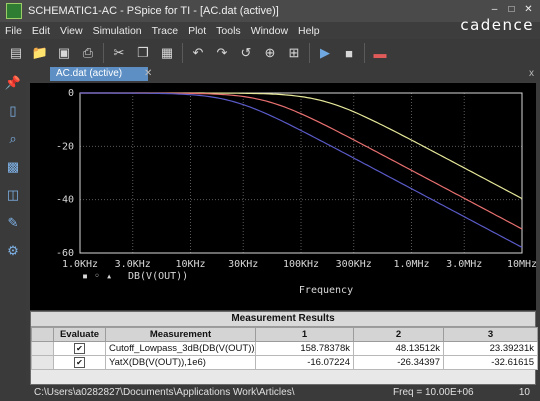  What do you see at coordinates (79, 334) in the screenshot?
I see `column-header-evaluate: Evaluate` at bounding box center [79, 334].